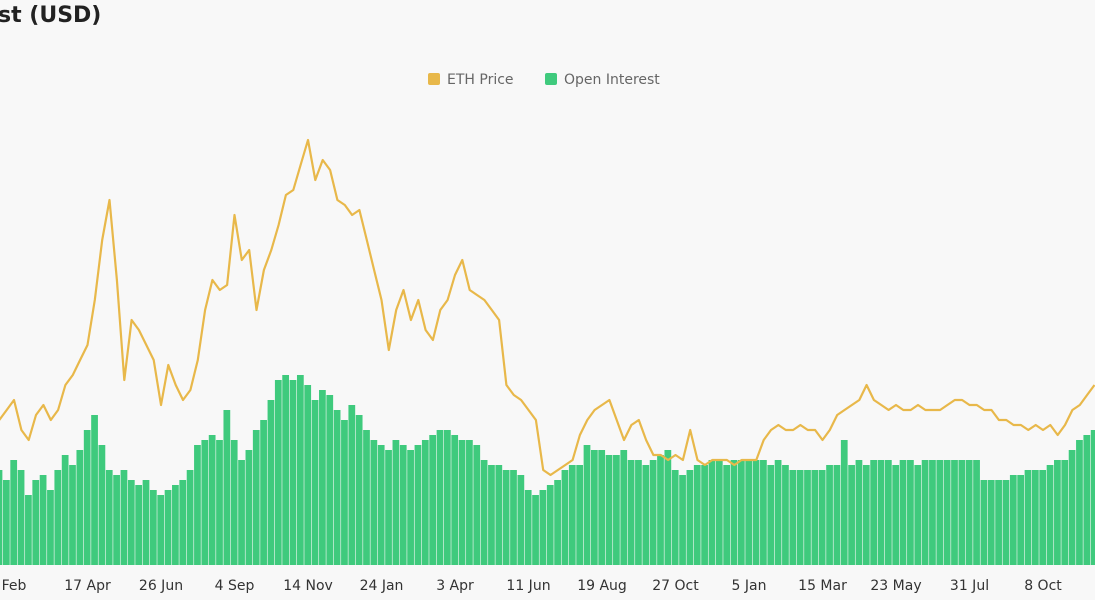 The width and height of the screenshot is (1095, 600). Describe the element at coordinates (455, 586) in the screenshot. I see `x-tick-label: 3 Apr` at that location.